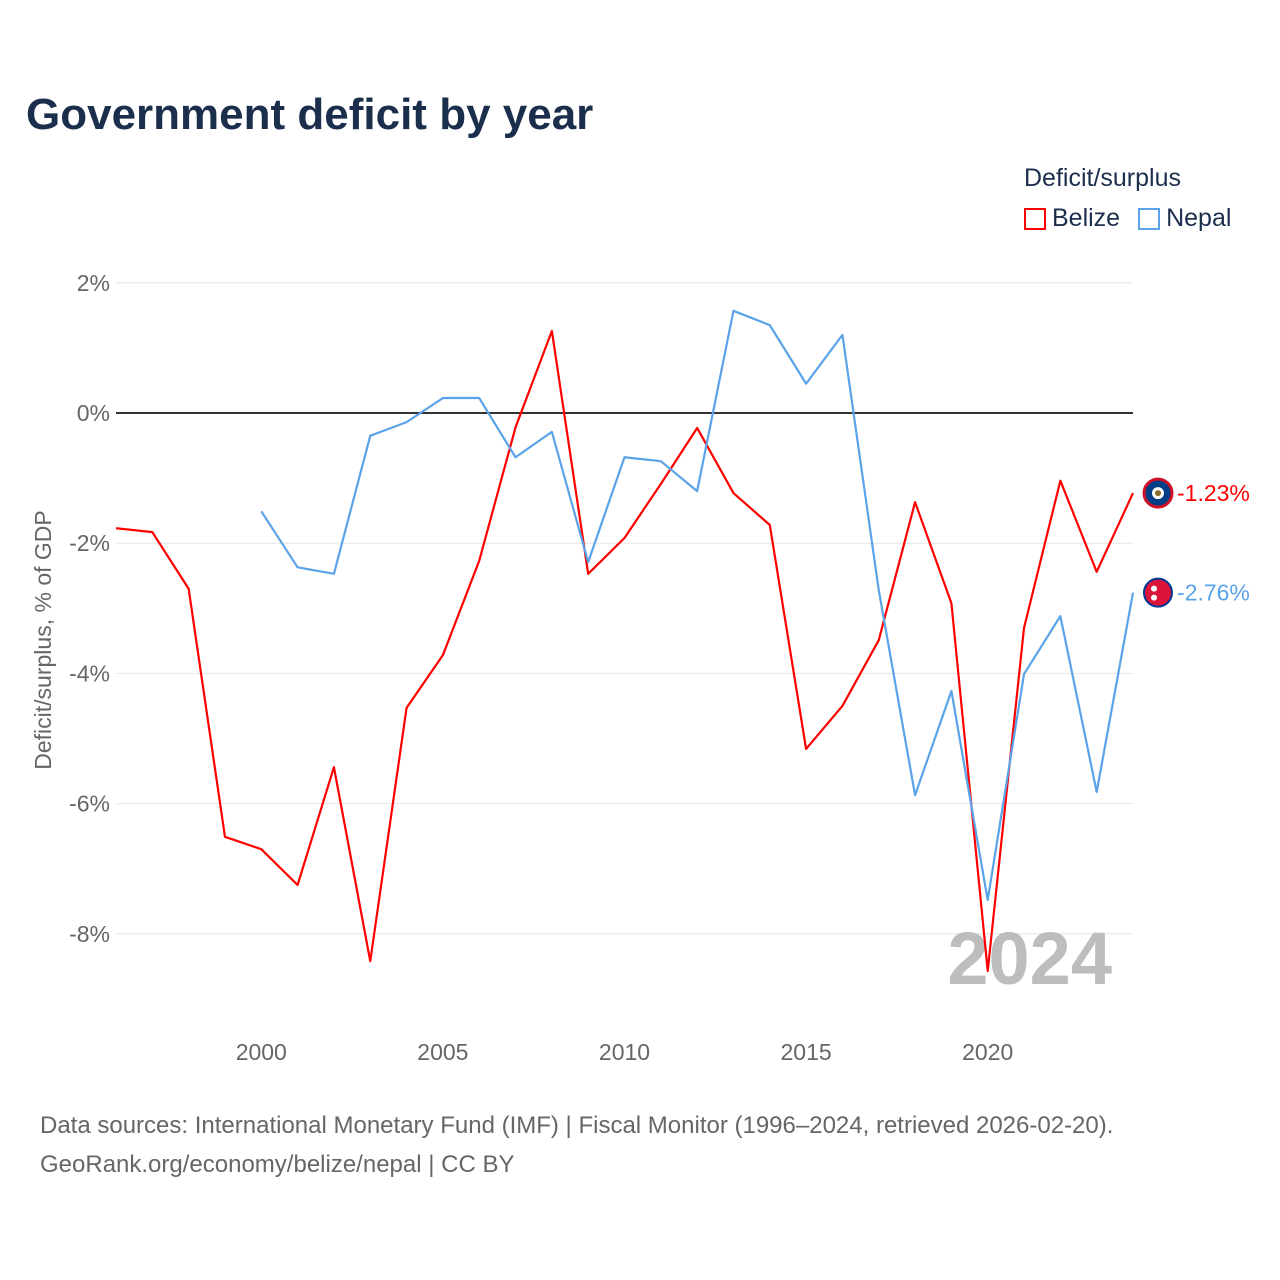  I want to click on legend: Belize Nepal, so click(1127, 218).